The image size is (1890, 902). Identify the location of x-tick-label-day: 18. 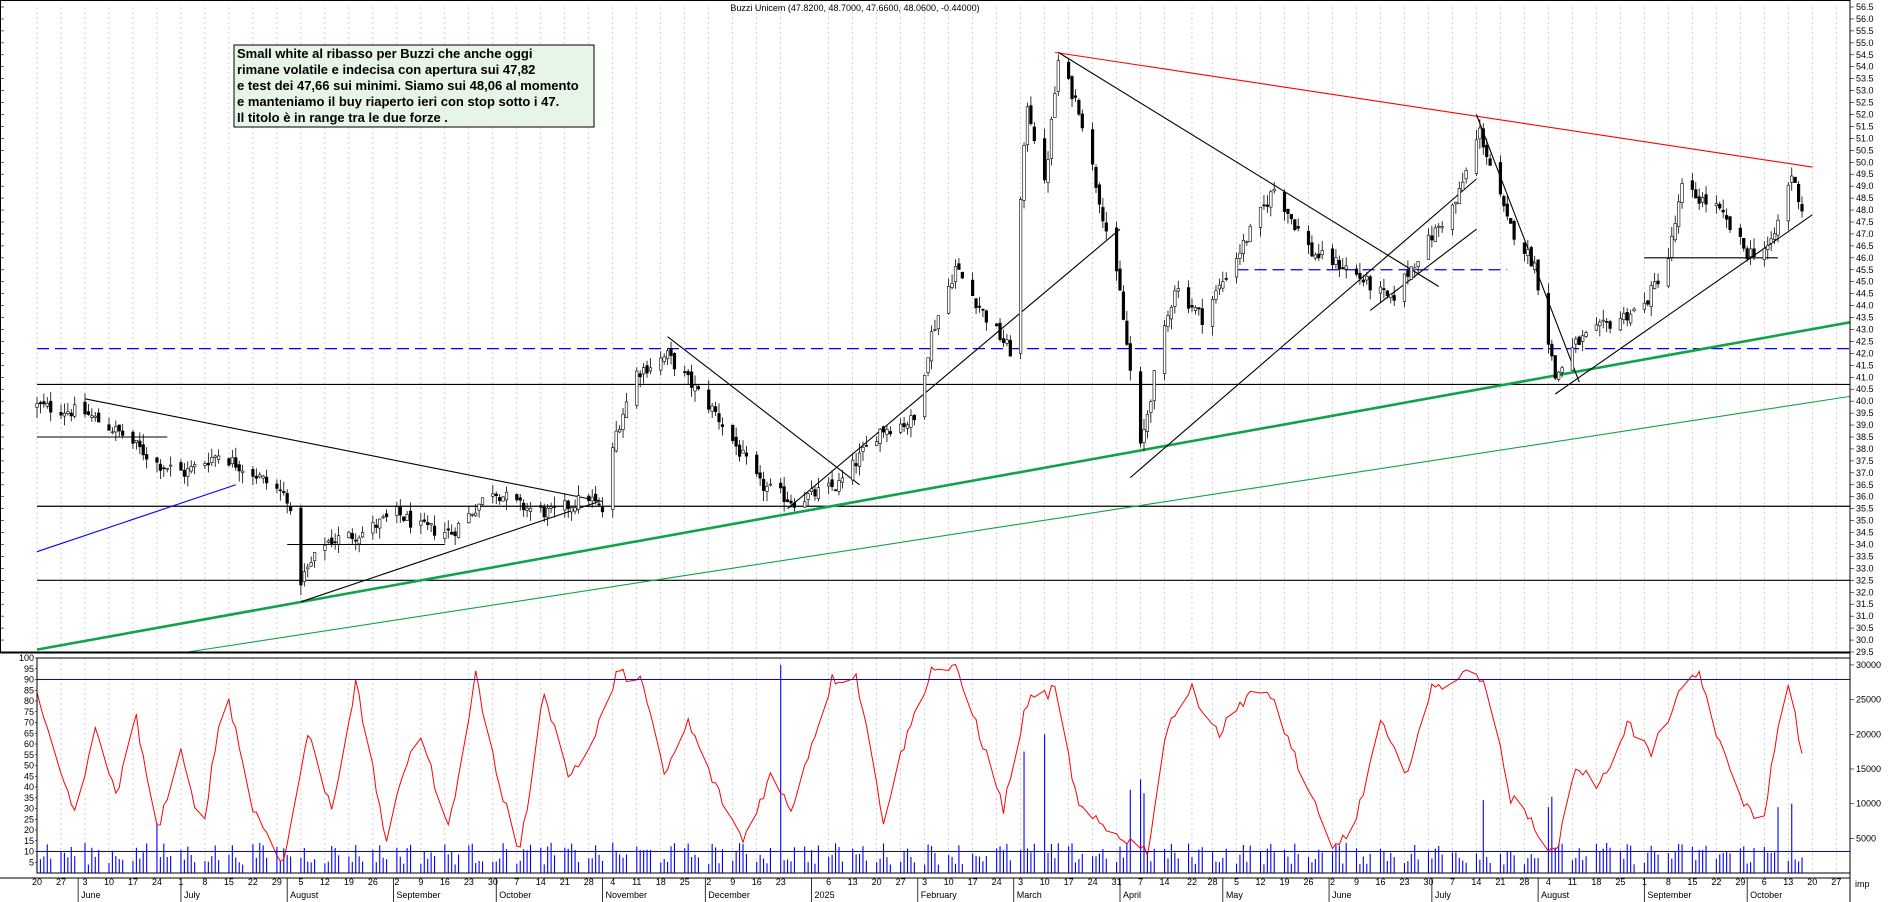
(1596, 882).